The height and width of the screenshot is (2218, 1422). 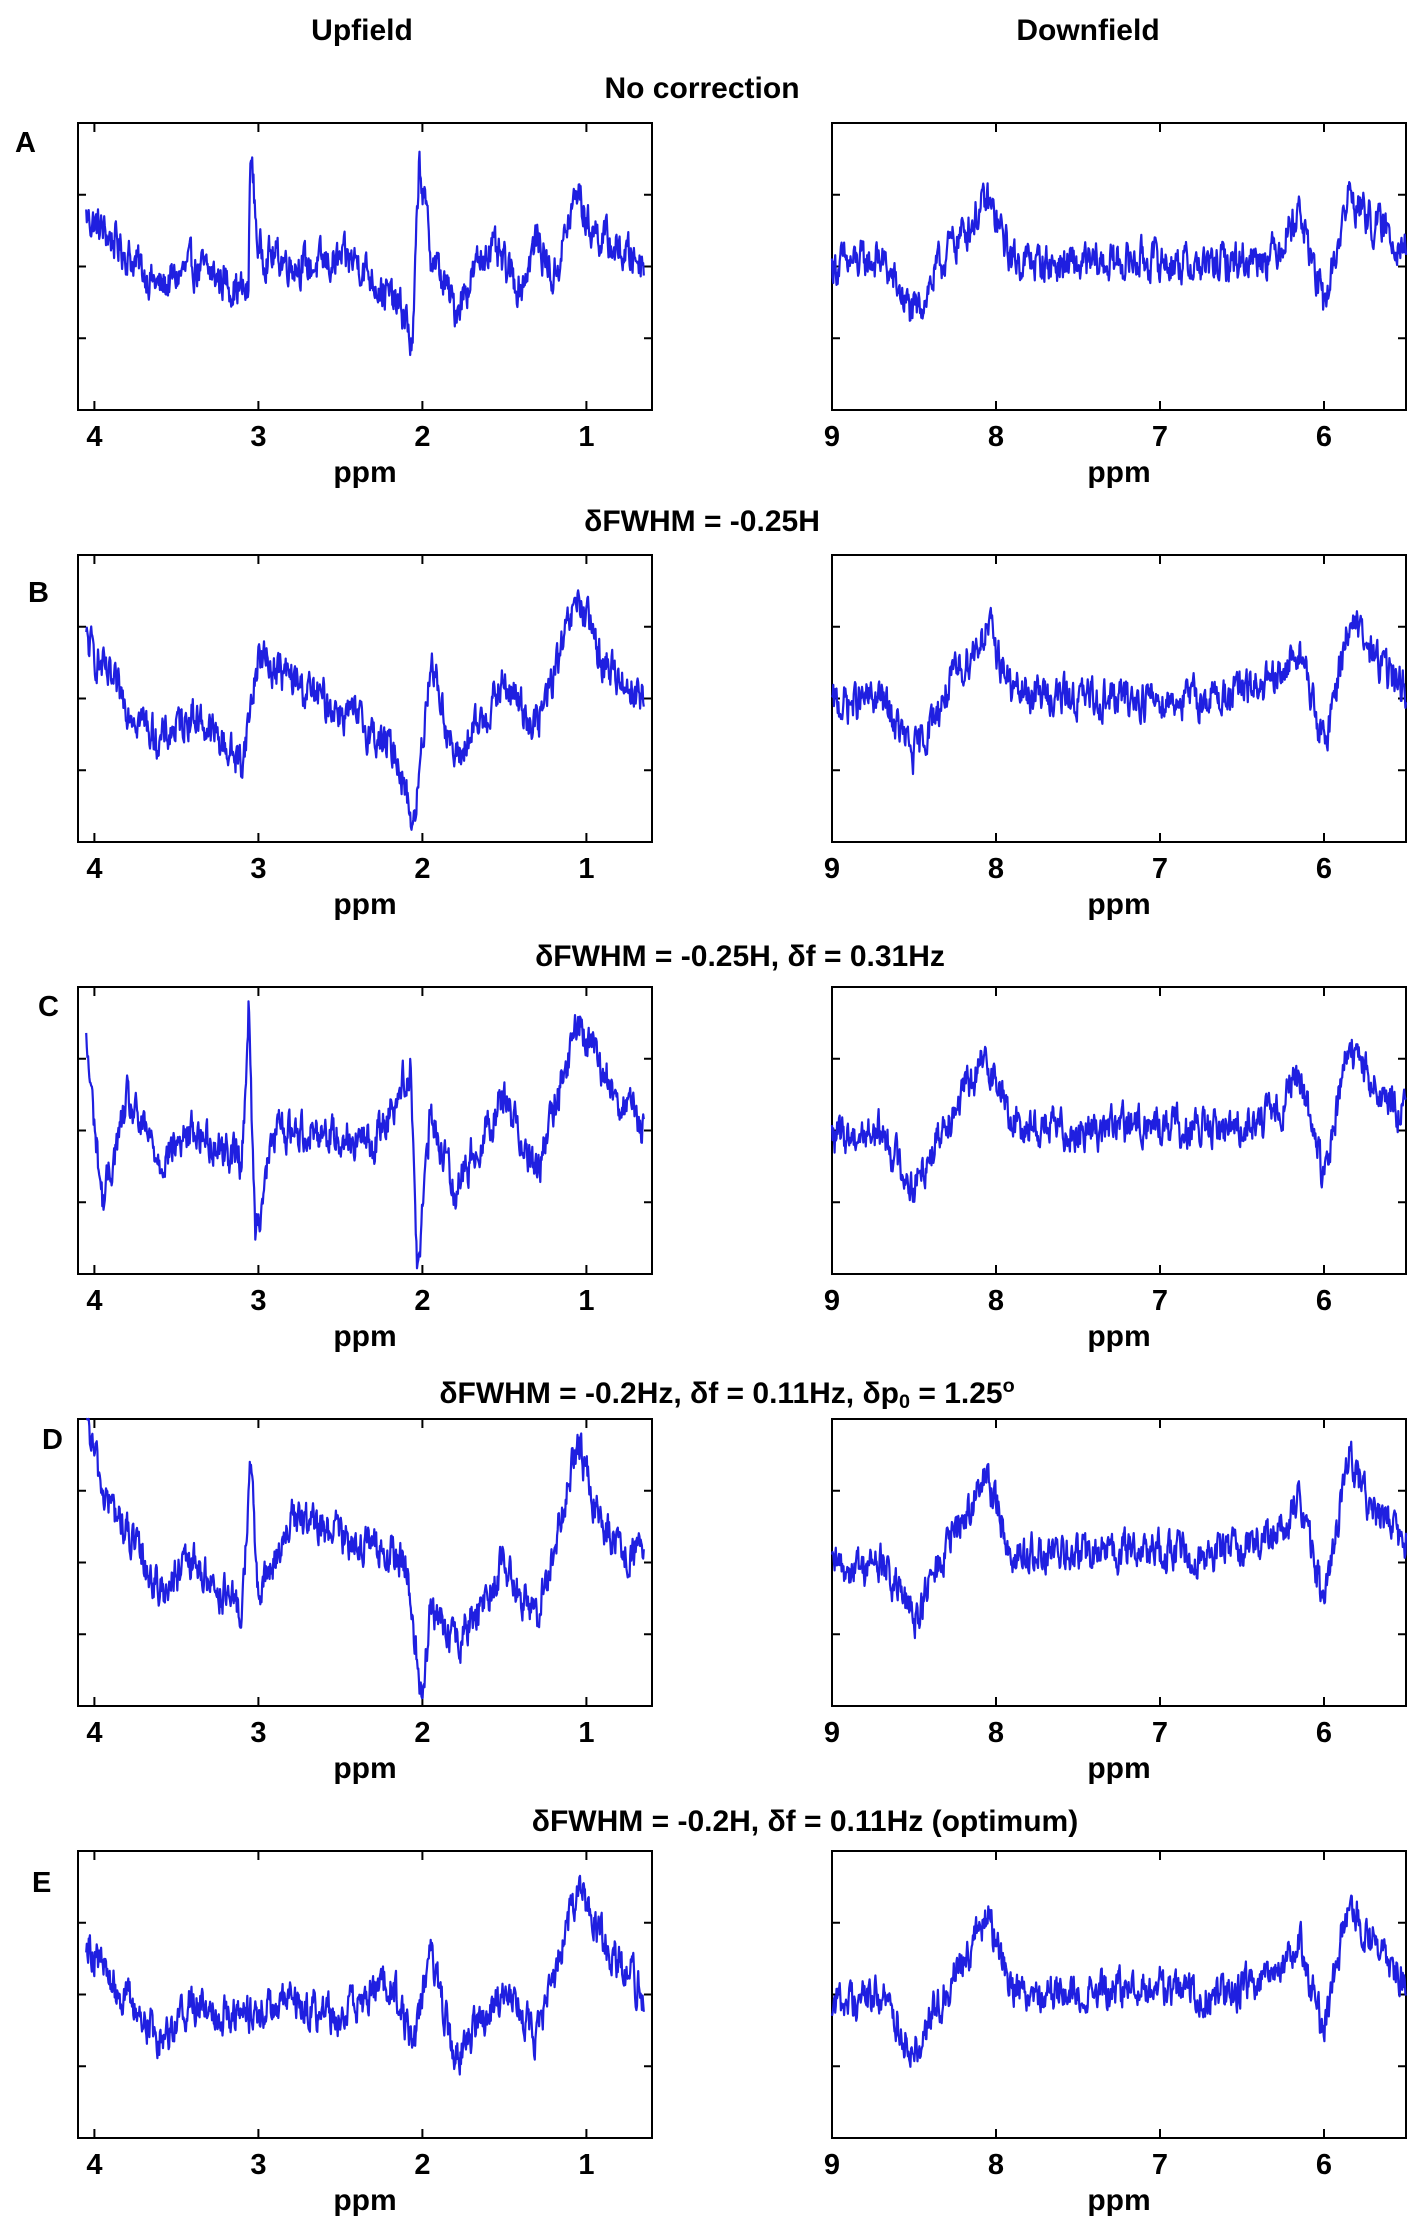 What do you see at coordinates (832, 1301) in the screenshot?
I see `x-tick-label-c-downfield-9: 9` at bounding box center [832, 1301].